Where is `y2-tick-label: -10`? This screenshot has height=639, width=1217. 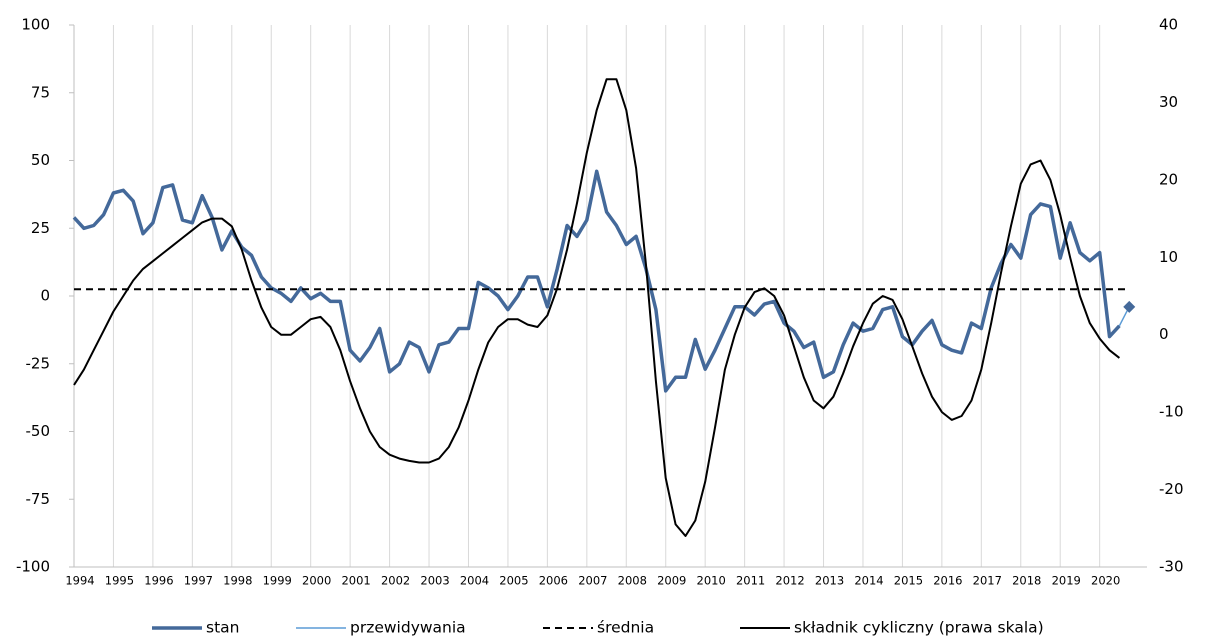 y2-tick-label: -10 is located at coordinates (1171, 412).